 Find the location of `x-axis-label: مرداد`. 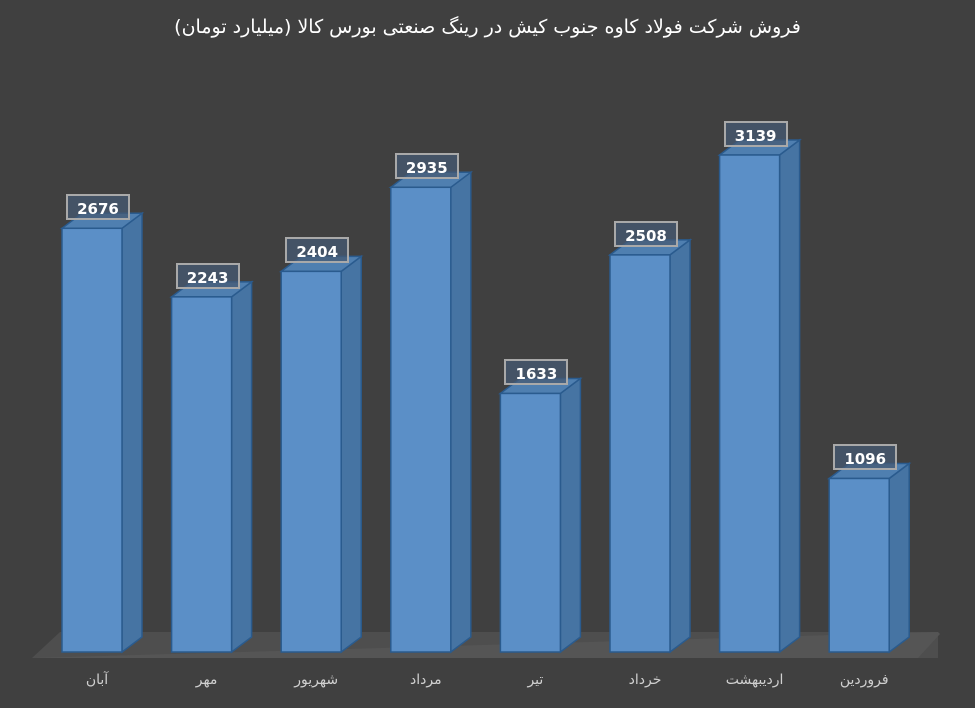

x-axis-label: مرداد is located at coordinates (426, 680).